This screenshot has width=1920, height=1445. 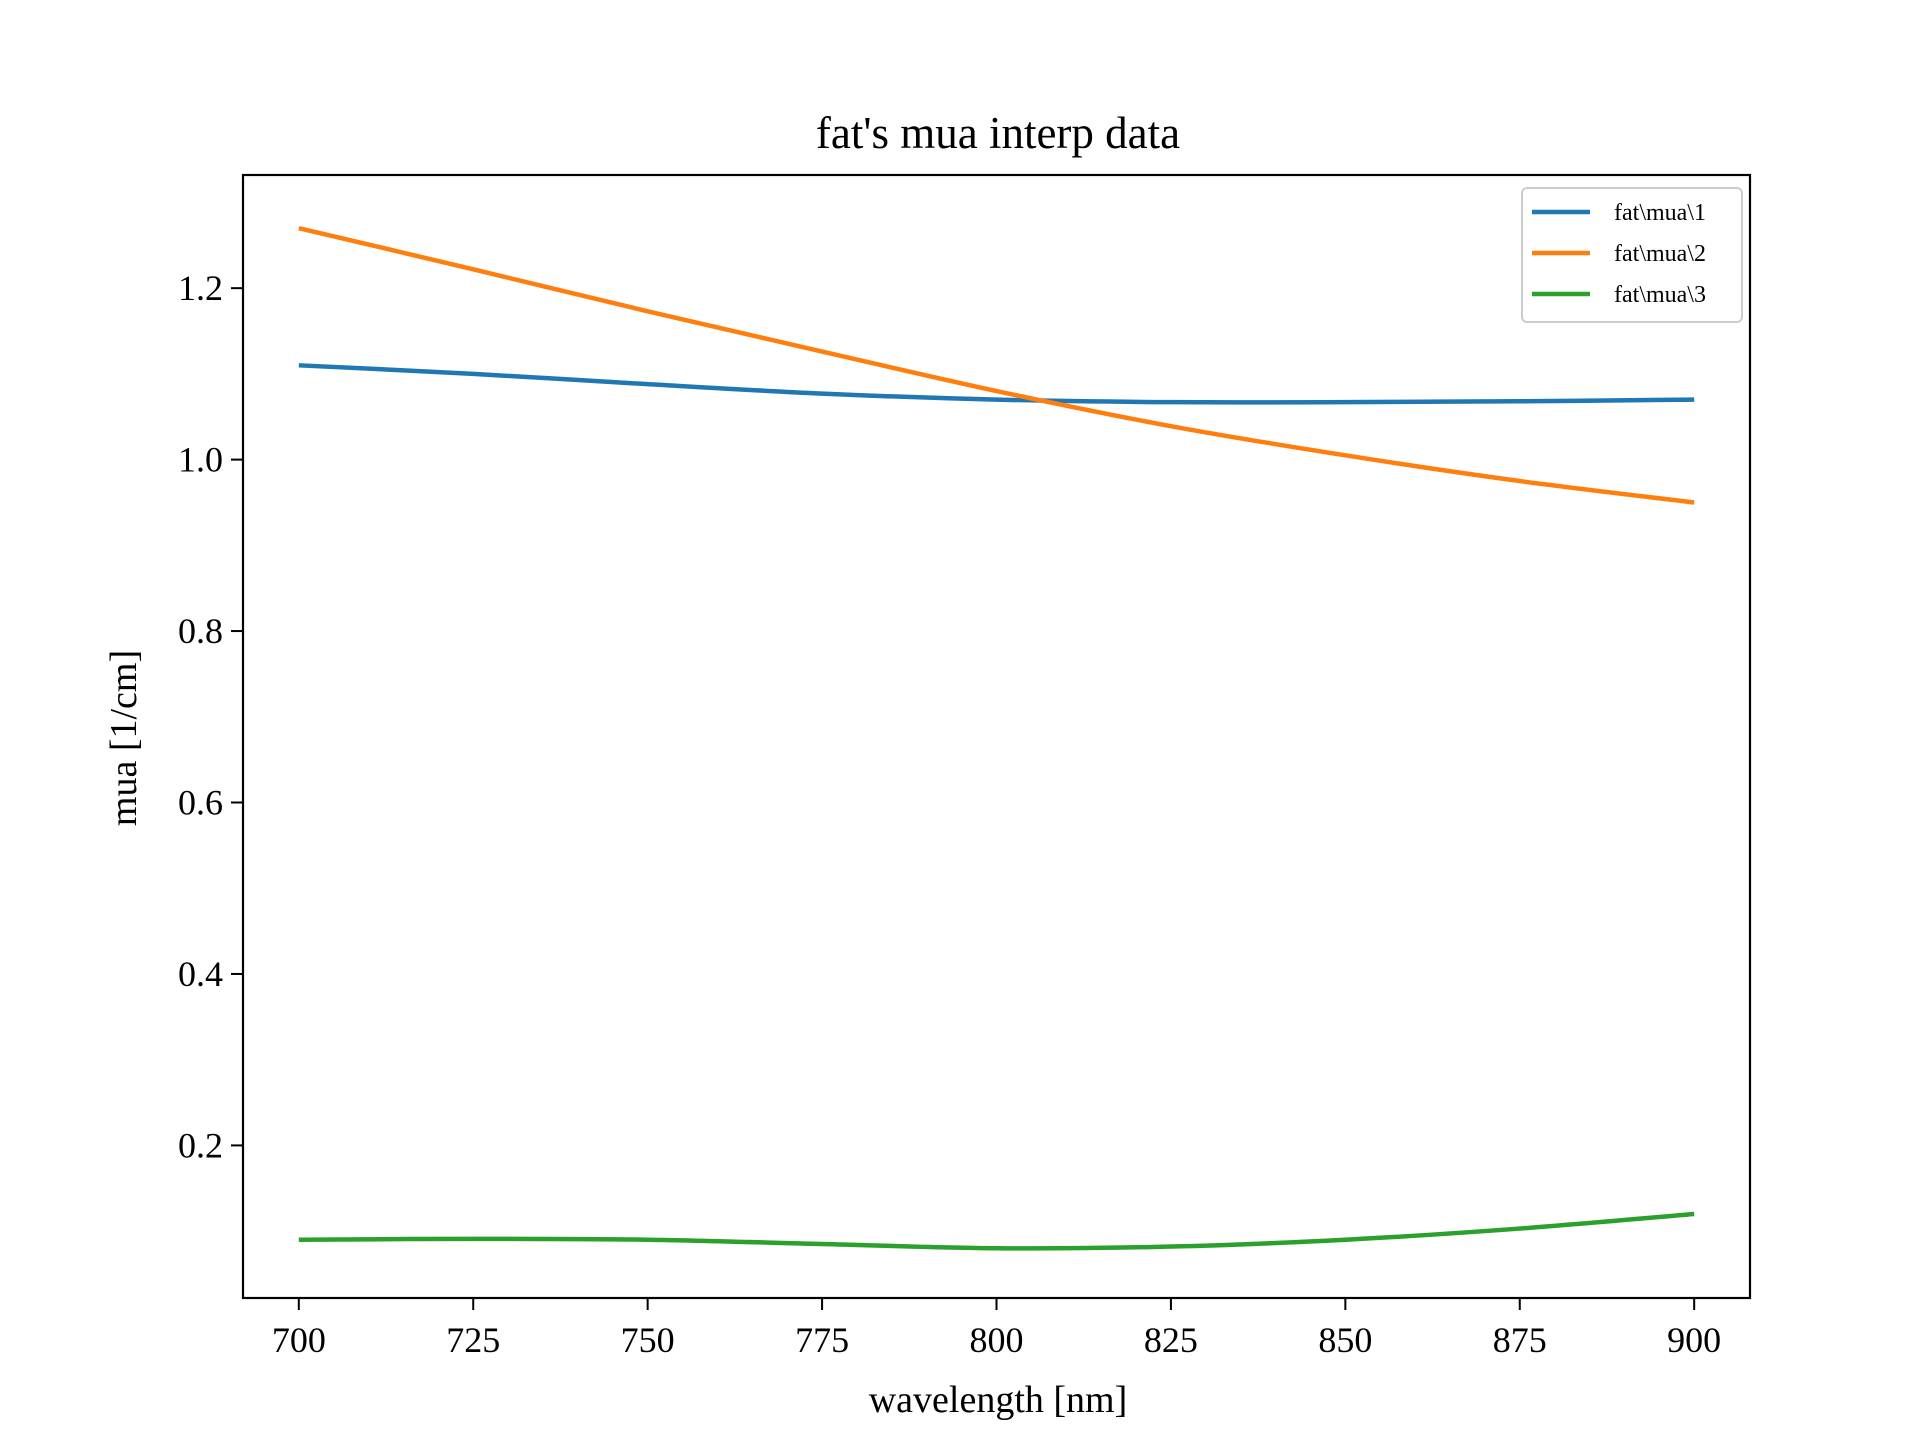 I want to click on legend-label: fat\mua\2, so click(x=1660, y=254).